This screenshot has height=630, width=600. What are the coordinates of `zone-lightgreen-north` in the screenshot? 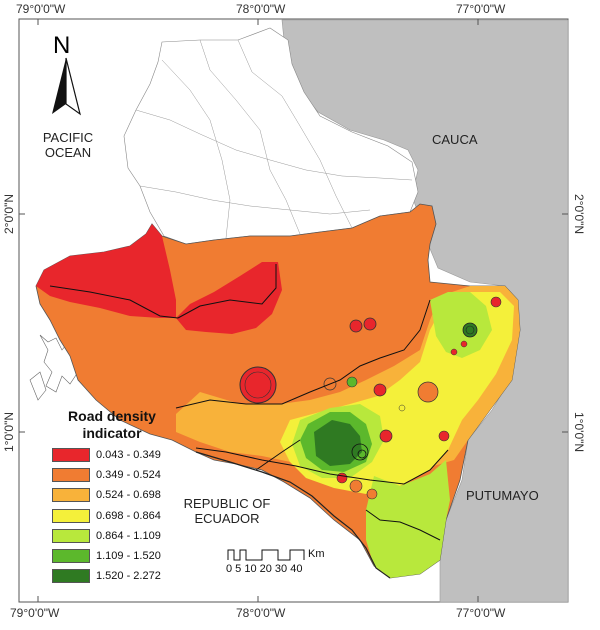 It's located at (461, 325).